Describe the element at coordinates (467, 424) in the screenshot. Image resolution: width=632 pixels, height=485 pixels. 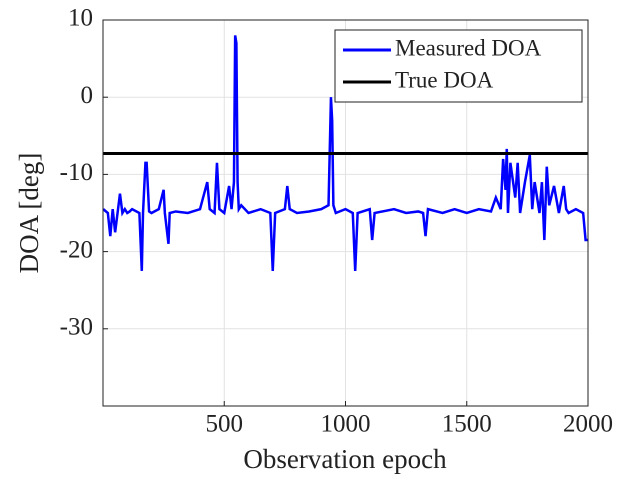
I see `x-tick-label: 1500` at that location.